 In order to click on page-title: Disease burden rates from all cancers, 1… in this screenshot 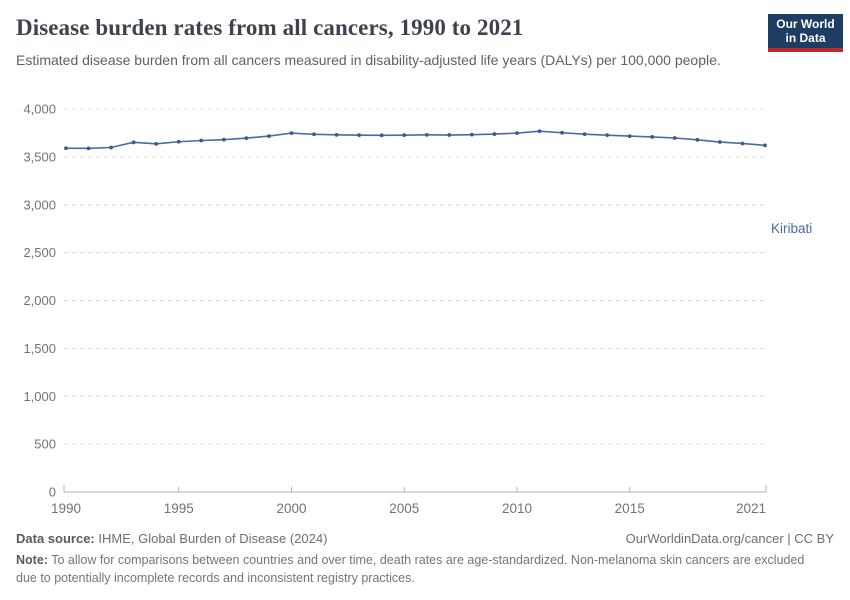, I will do `click(270, 27)`.